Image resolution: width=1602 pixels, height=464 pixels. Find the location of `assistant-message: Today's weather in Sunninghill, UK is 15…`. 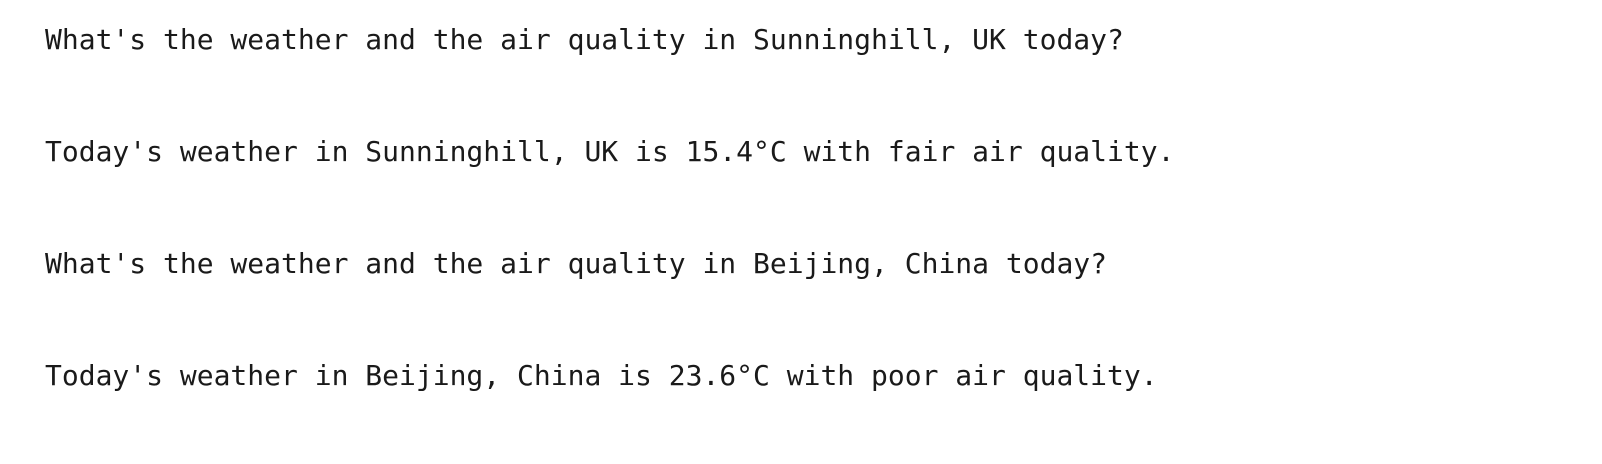

assistant-message: Today's weather in Sunninghill, UK is 15… is located at coordinates (610, 151).